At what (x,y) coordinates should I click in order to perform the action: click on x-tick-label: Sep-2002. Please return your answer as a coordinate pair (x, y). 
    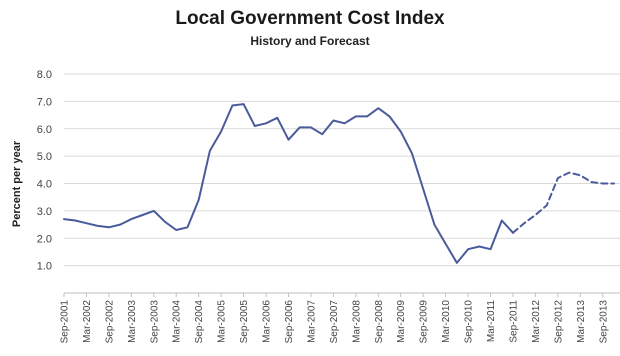
    Looking at the image, I should click on (109, 322).